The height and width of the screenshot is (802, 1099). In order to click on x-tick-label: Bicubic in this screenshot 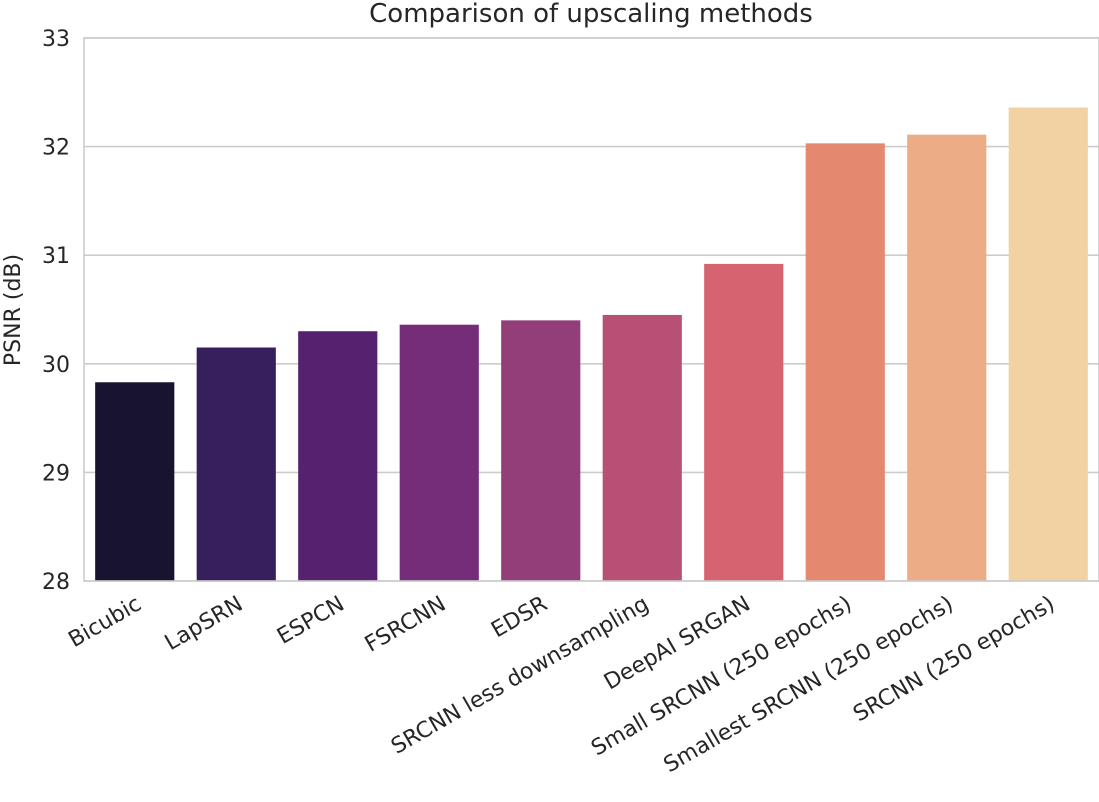, I will do `click(104, 622)`.